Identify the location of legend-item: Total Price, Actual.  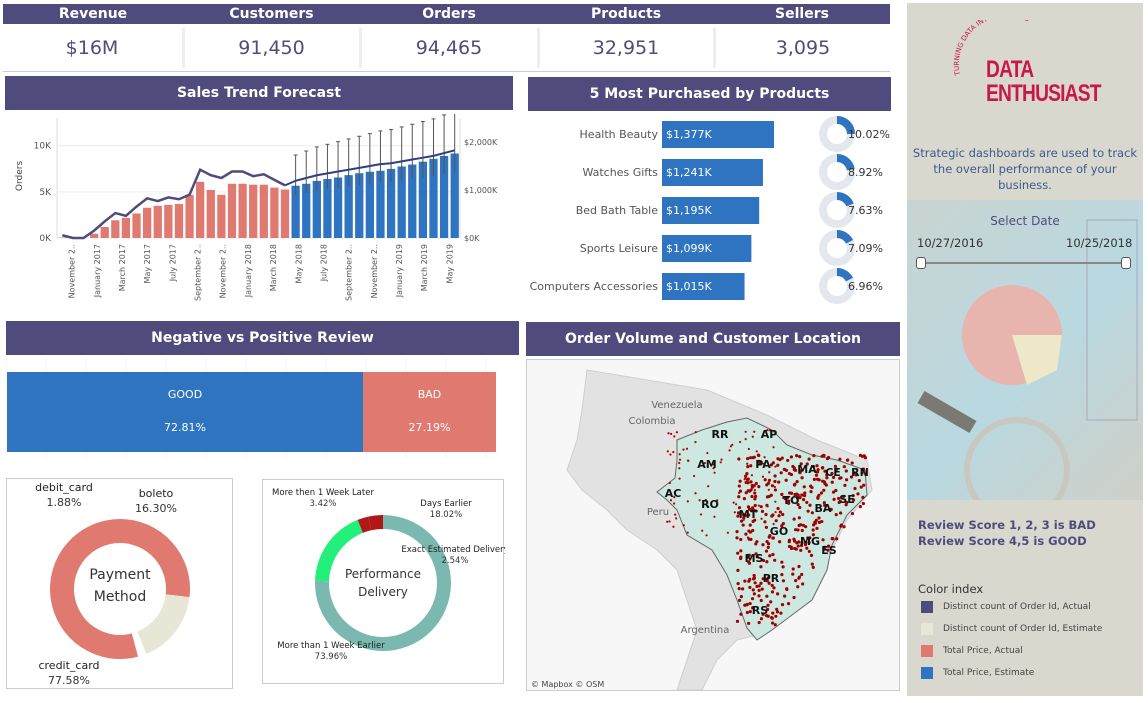
(1028, 651).